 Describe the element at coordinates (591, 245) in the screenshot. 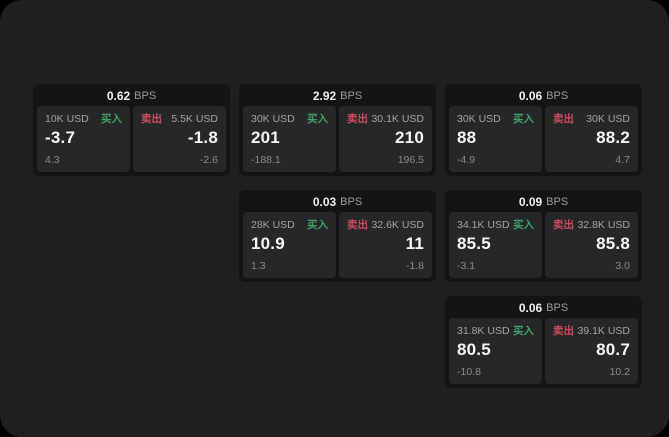

I see `sell-quote-tile: 卖出 32.8K USD 85.8 3.0` at that location.